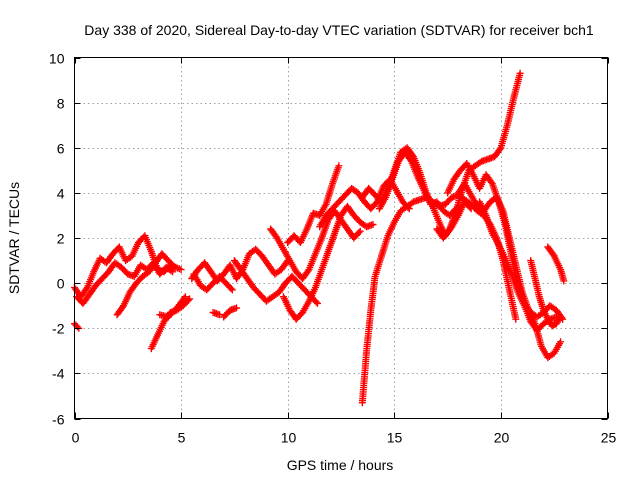 The image size is (640, 480). I want to click on x-tick-label: 0, so click(76, 438).